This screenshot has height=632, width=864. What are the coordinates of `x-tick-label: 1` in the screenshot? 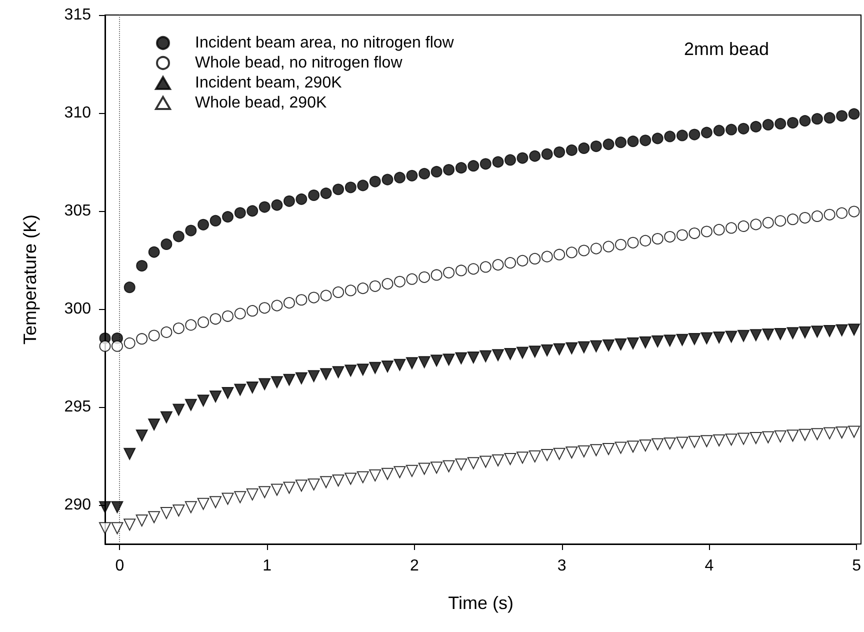 It's located at (267, 566).